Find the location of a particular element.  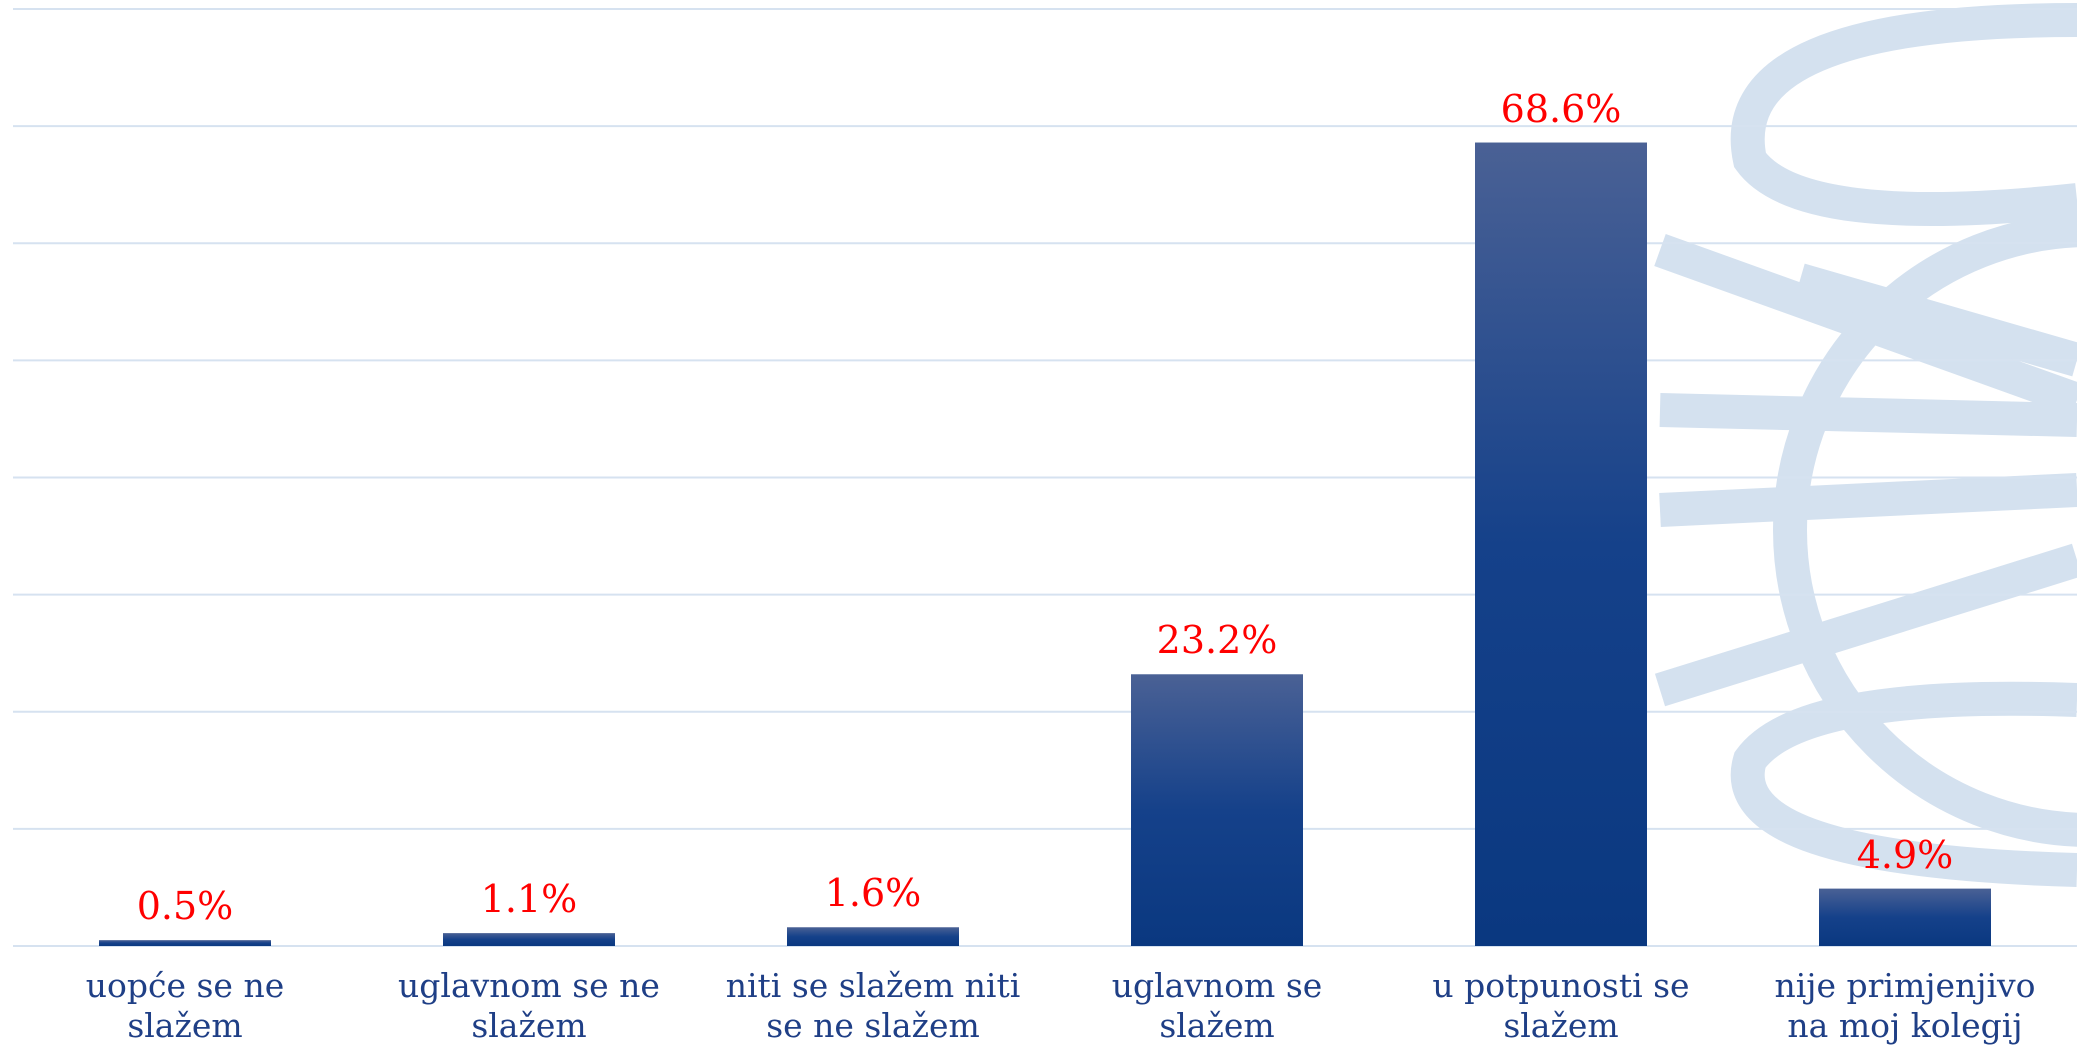

x-tick-label: nije primjenjivo na moj kolegij is located at coordinates (1905, 1005).